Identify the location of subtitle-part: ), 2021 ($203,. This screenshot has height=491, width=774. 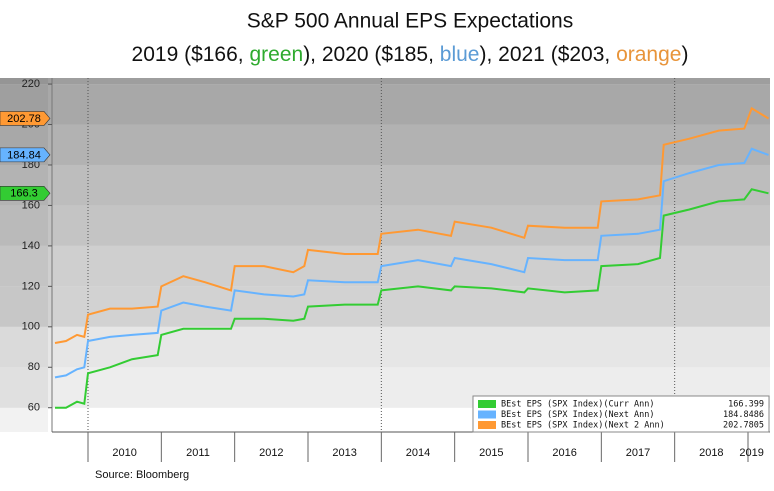
(547, 54).